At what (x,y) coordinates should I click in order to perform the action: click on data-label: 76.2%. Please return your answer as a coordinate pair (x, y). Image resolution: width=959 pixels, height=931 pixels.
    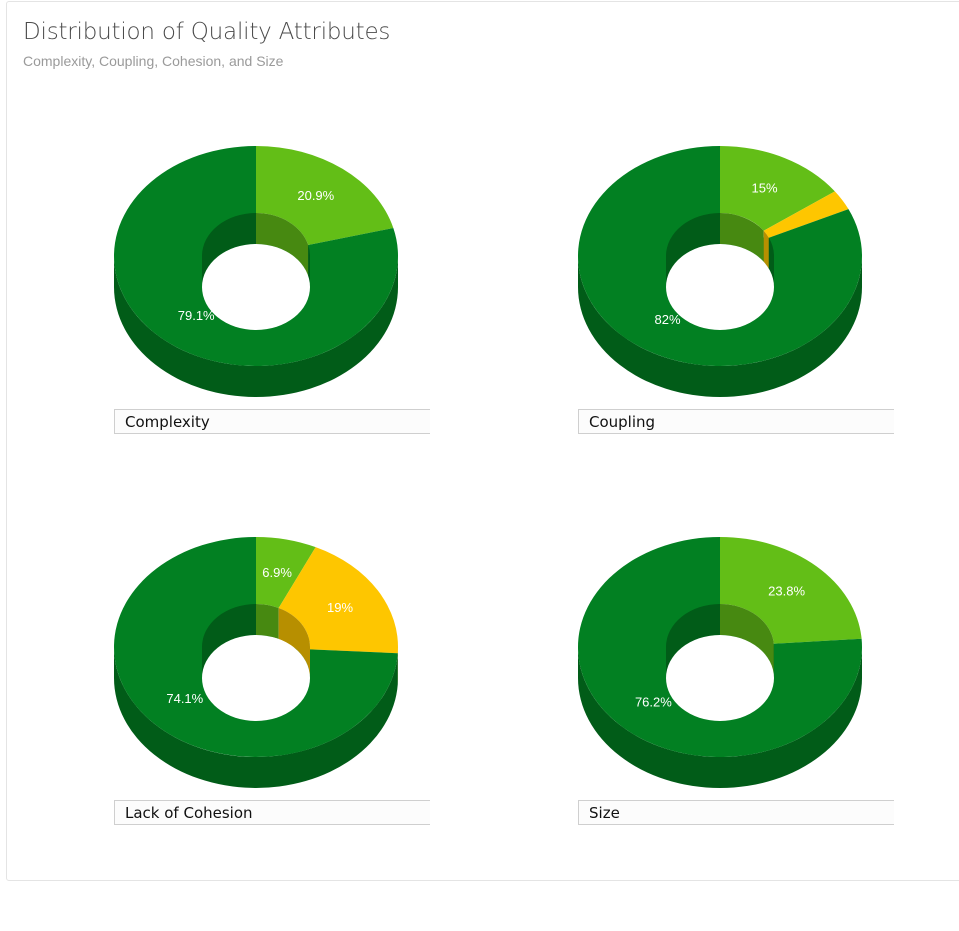
    Looking at the image, I should click on (653, 702).